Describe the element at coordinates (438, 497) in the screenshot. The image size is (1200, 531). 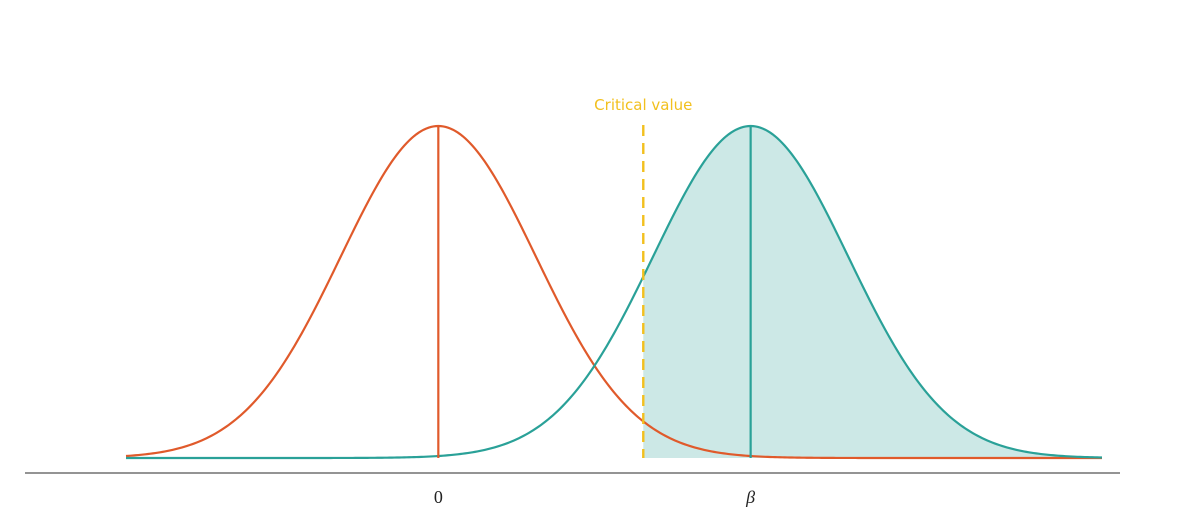
I see `tick-label-zero: 0` at that location.